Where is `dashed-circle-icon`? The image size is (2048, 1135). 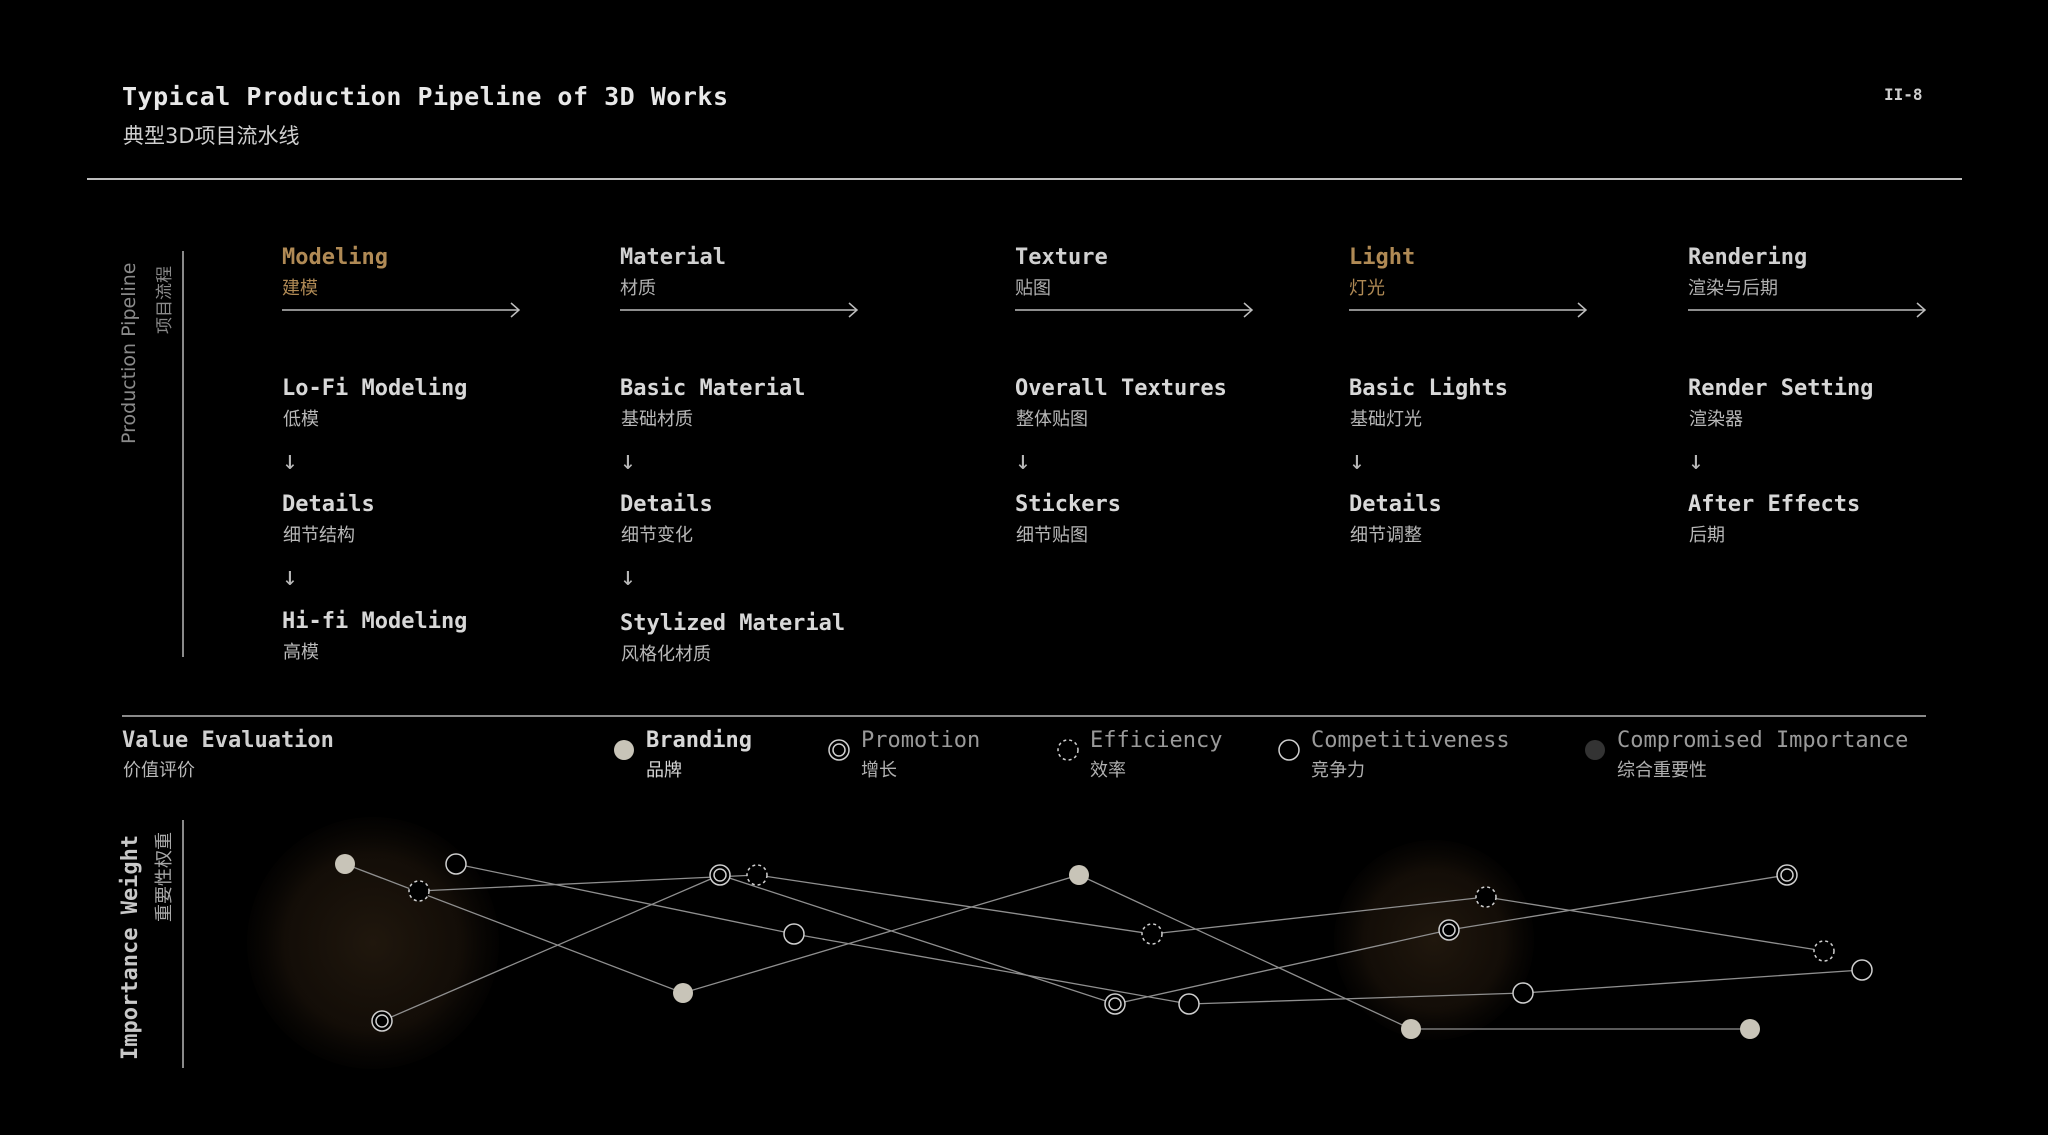
dashed-circle-icon is located at coordinates (1068, 750).